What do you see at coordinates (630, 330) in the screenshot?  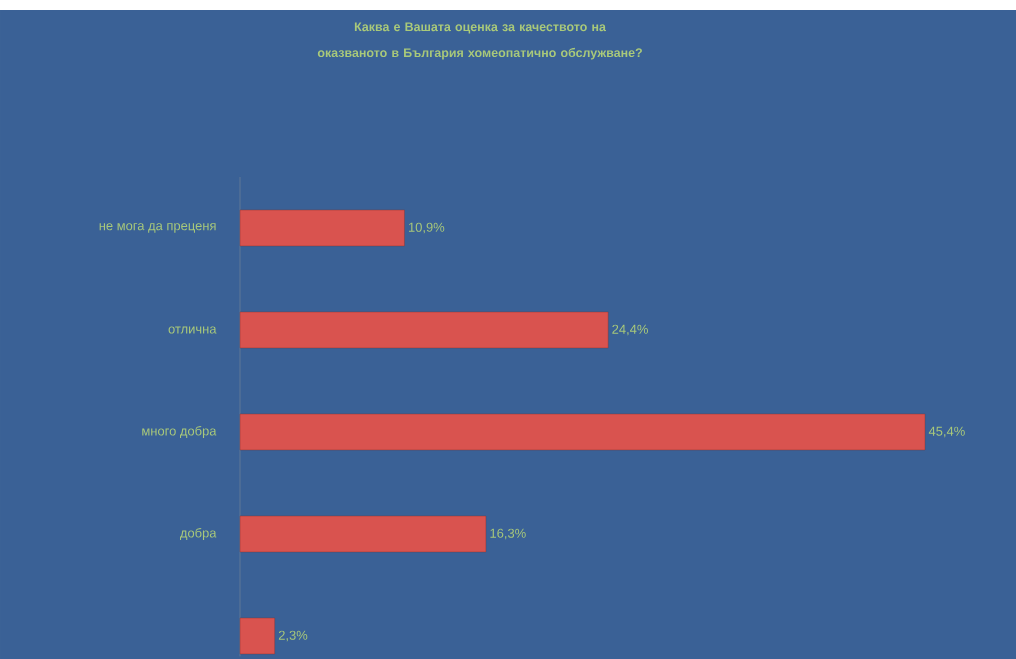 I see `data-label: 24,4%` at bounding box center [630, 330].